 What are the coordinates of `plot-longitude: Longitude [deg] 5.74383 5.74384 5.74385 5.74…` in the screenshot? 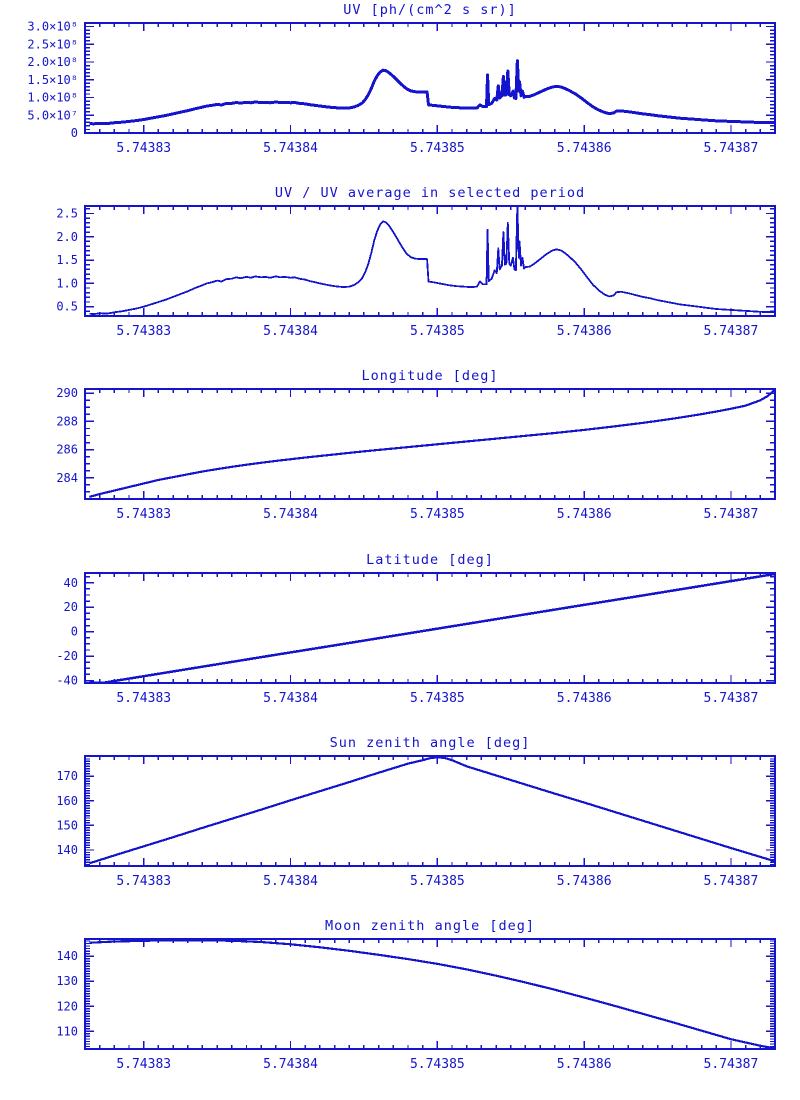 It's located at (416, 445).